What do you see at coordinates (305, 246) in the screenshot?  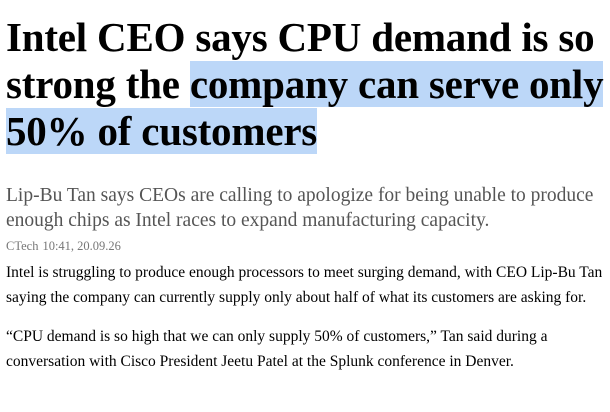 I see `byline: CTech 10:41, 20.09.26` at bounding box center [305, 246].